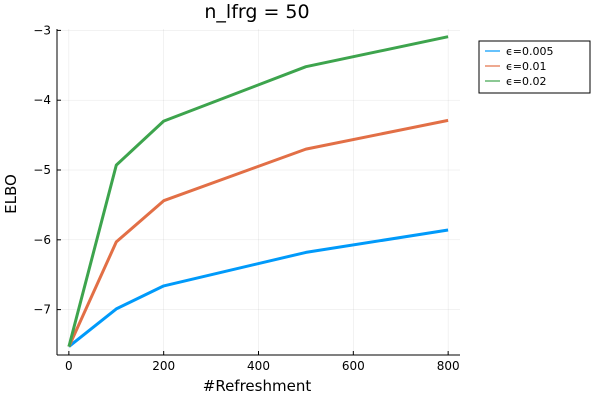 This screenshot has width=600, height=400. Describe the element at coordinates (256, 12) in the screenshot. I see `chart-title: n_lfrg = 50` at that location.